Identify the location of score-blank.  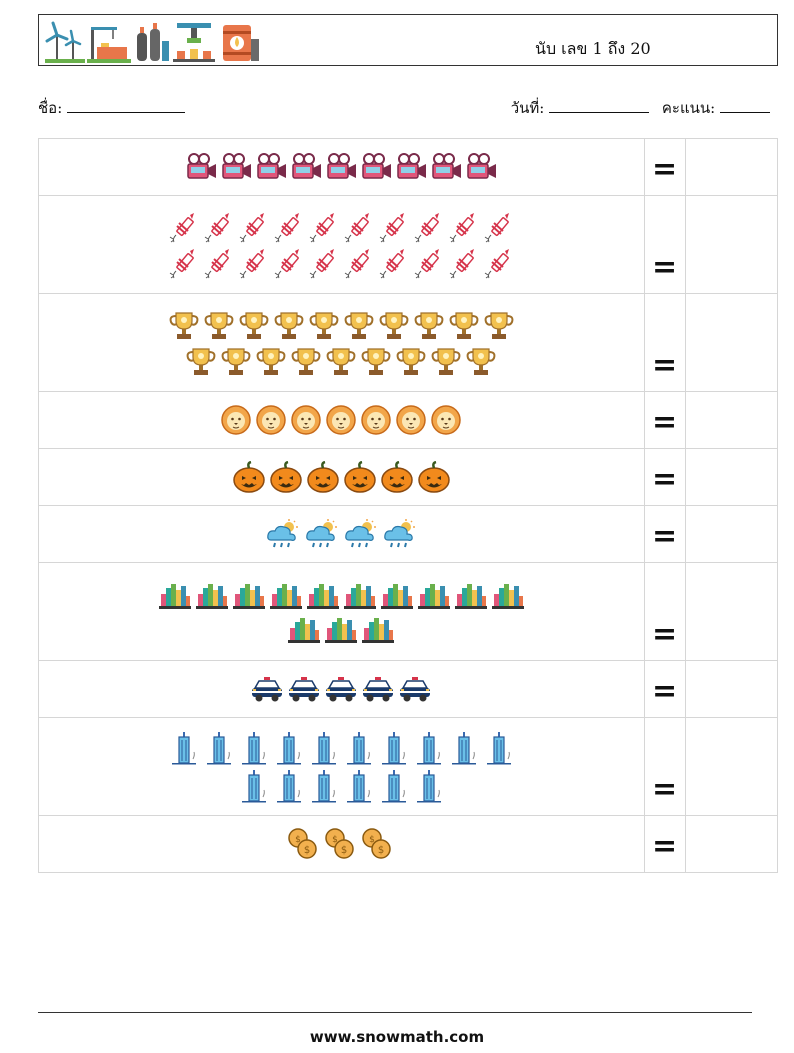
(745, 105).